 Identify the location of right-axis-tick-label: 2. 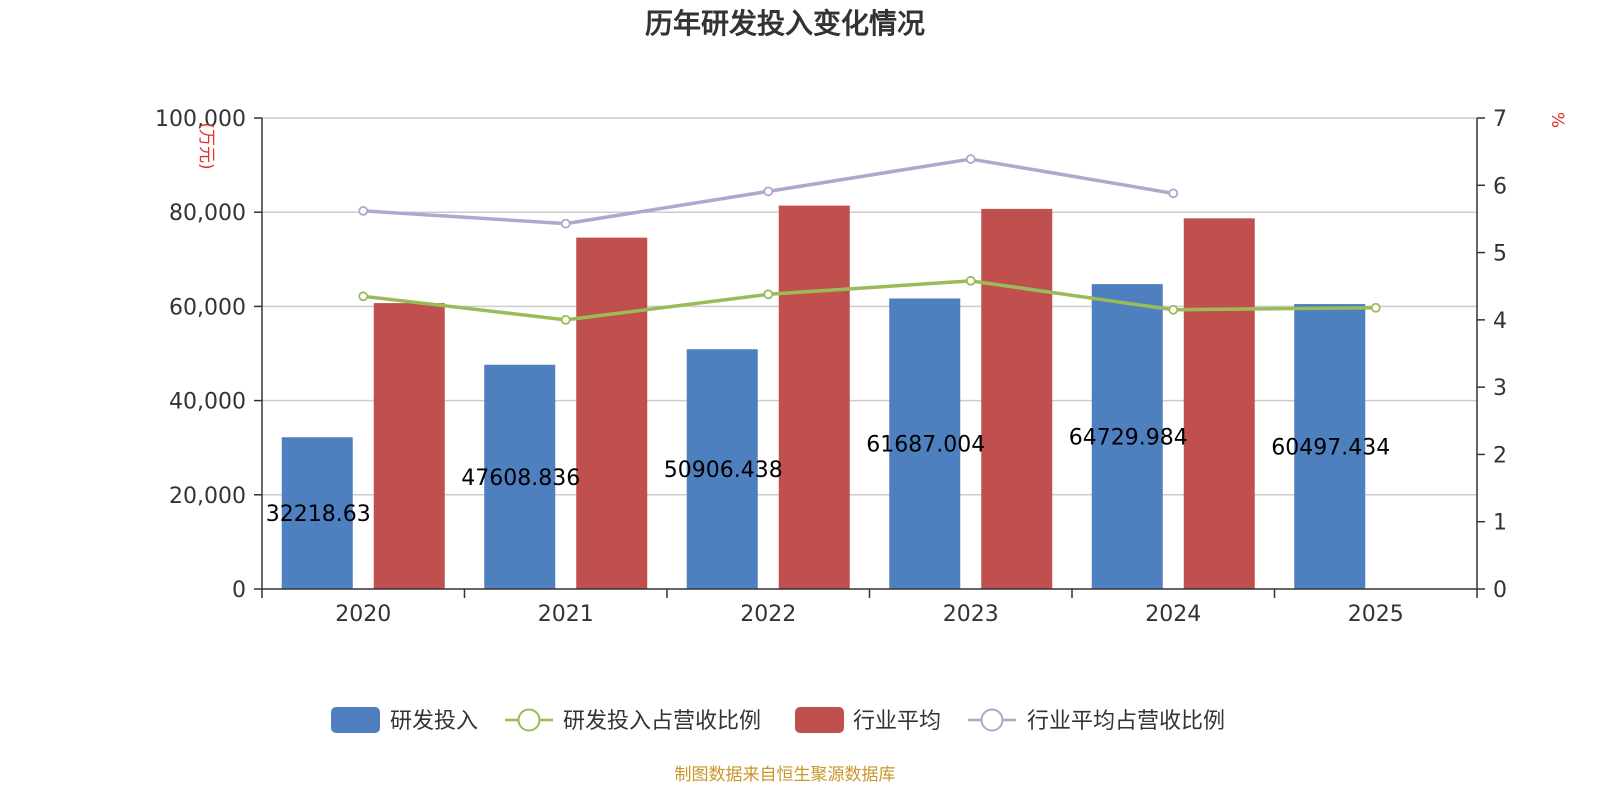
(1500, 455).